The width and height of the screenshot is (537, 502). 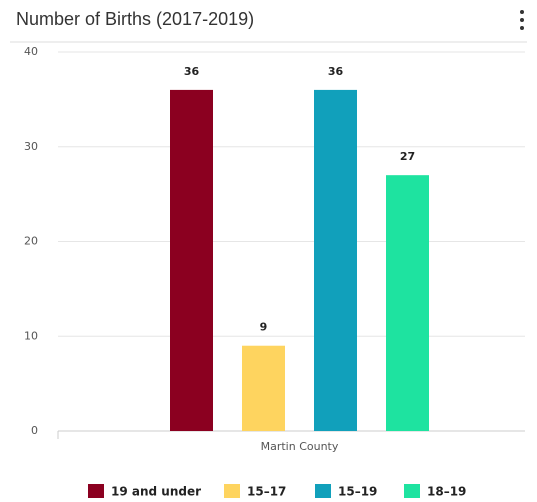 What do you see at coordinates (31, 146) in the screenshot?
I see `y-tick-label: 30` at bounding box center [31, 146].